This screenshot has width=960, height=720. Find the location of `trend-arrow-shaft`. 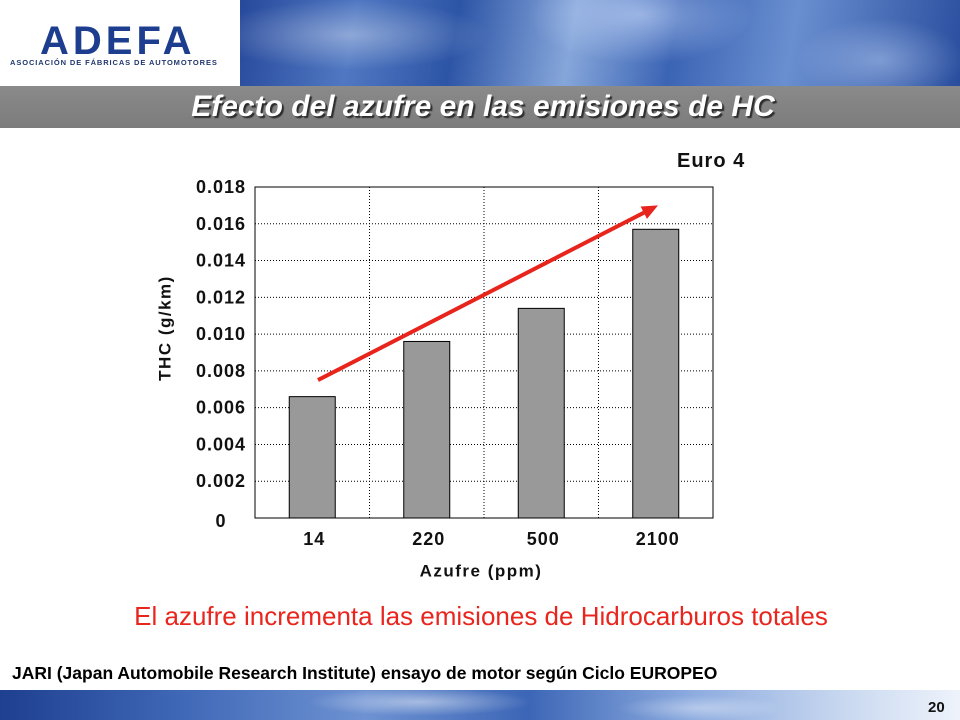

trend-arrow-shaft is located at coordinates (482, 296).